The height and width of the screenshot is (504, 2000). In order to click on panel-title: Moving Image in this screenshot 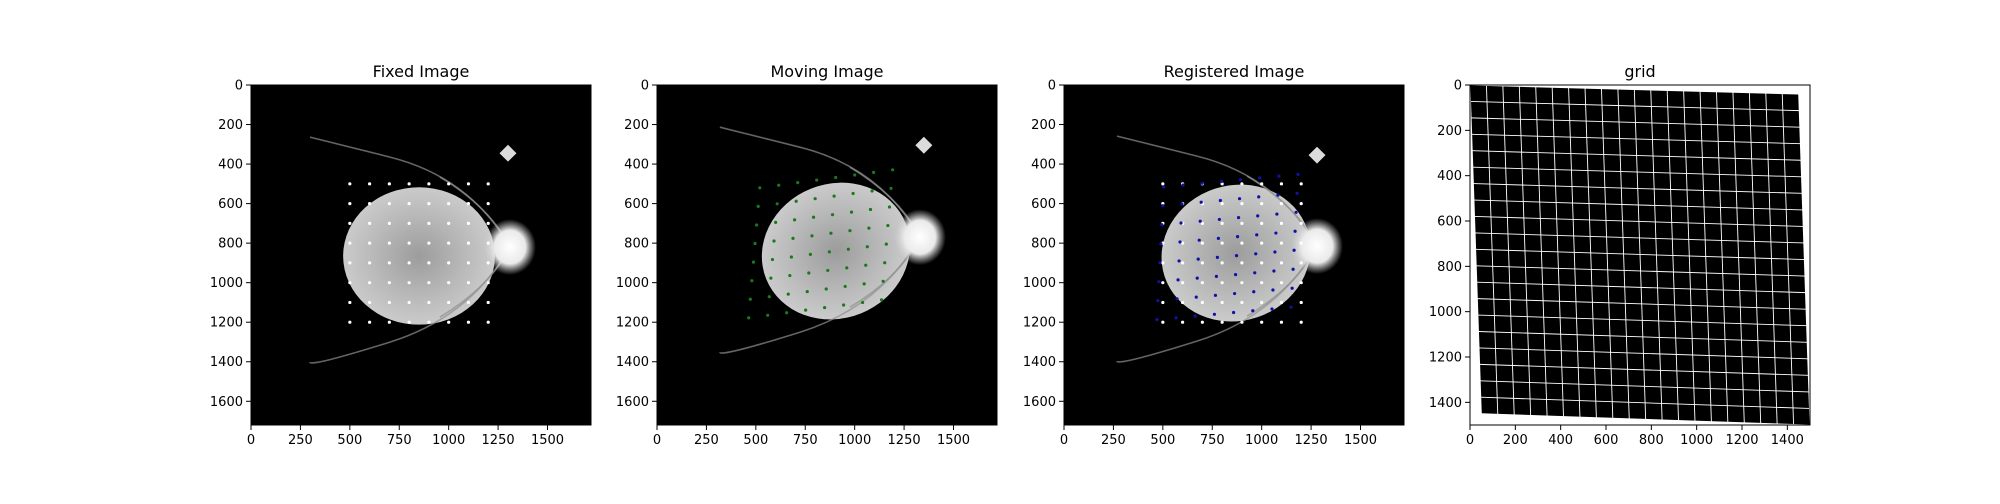, I will do `click(827, 71)`.